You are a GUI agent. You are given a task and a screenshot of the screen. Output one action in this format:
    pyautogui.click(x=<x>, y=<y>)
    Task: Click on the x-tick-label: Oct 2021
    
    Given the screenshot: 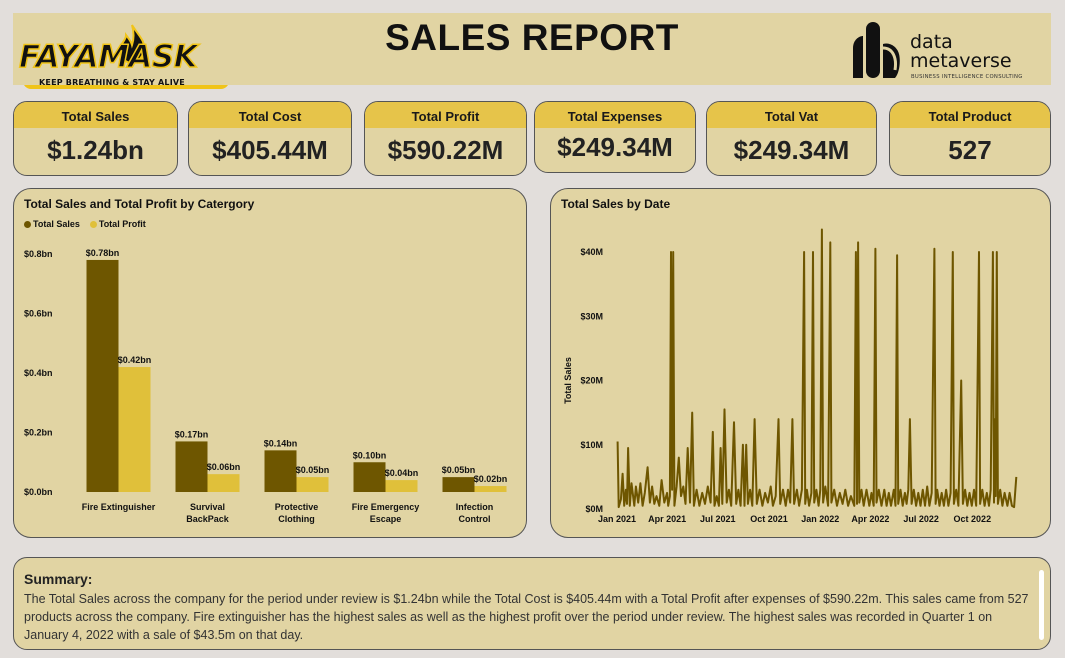 What is the action you would take?
    pyautogui.click(x=769, y=519)
    